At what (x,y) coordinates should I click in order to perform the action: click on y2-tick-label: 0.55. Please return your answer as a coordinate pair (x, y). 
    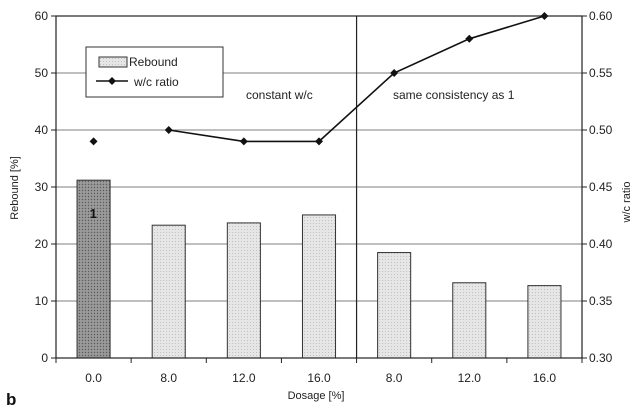
    Looking at the image, I should click on (601, 73).